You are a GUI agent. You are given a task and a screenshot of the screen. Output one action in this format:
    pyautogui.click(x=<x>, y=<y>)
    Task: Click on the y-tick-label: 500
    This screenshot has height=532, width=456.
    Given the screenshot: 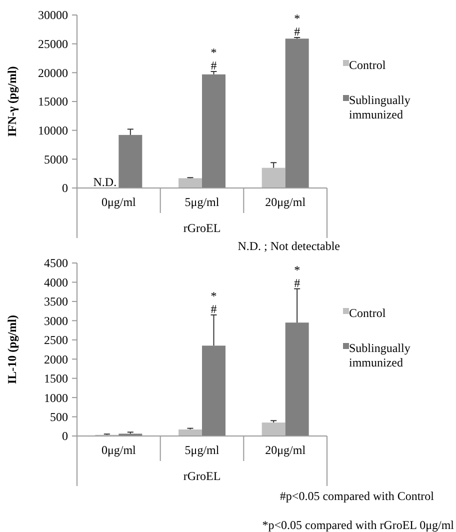 What is the action you would take?
    pyautogui.click(x=59, y=417)
    